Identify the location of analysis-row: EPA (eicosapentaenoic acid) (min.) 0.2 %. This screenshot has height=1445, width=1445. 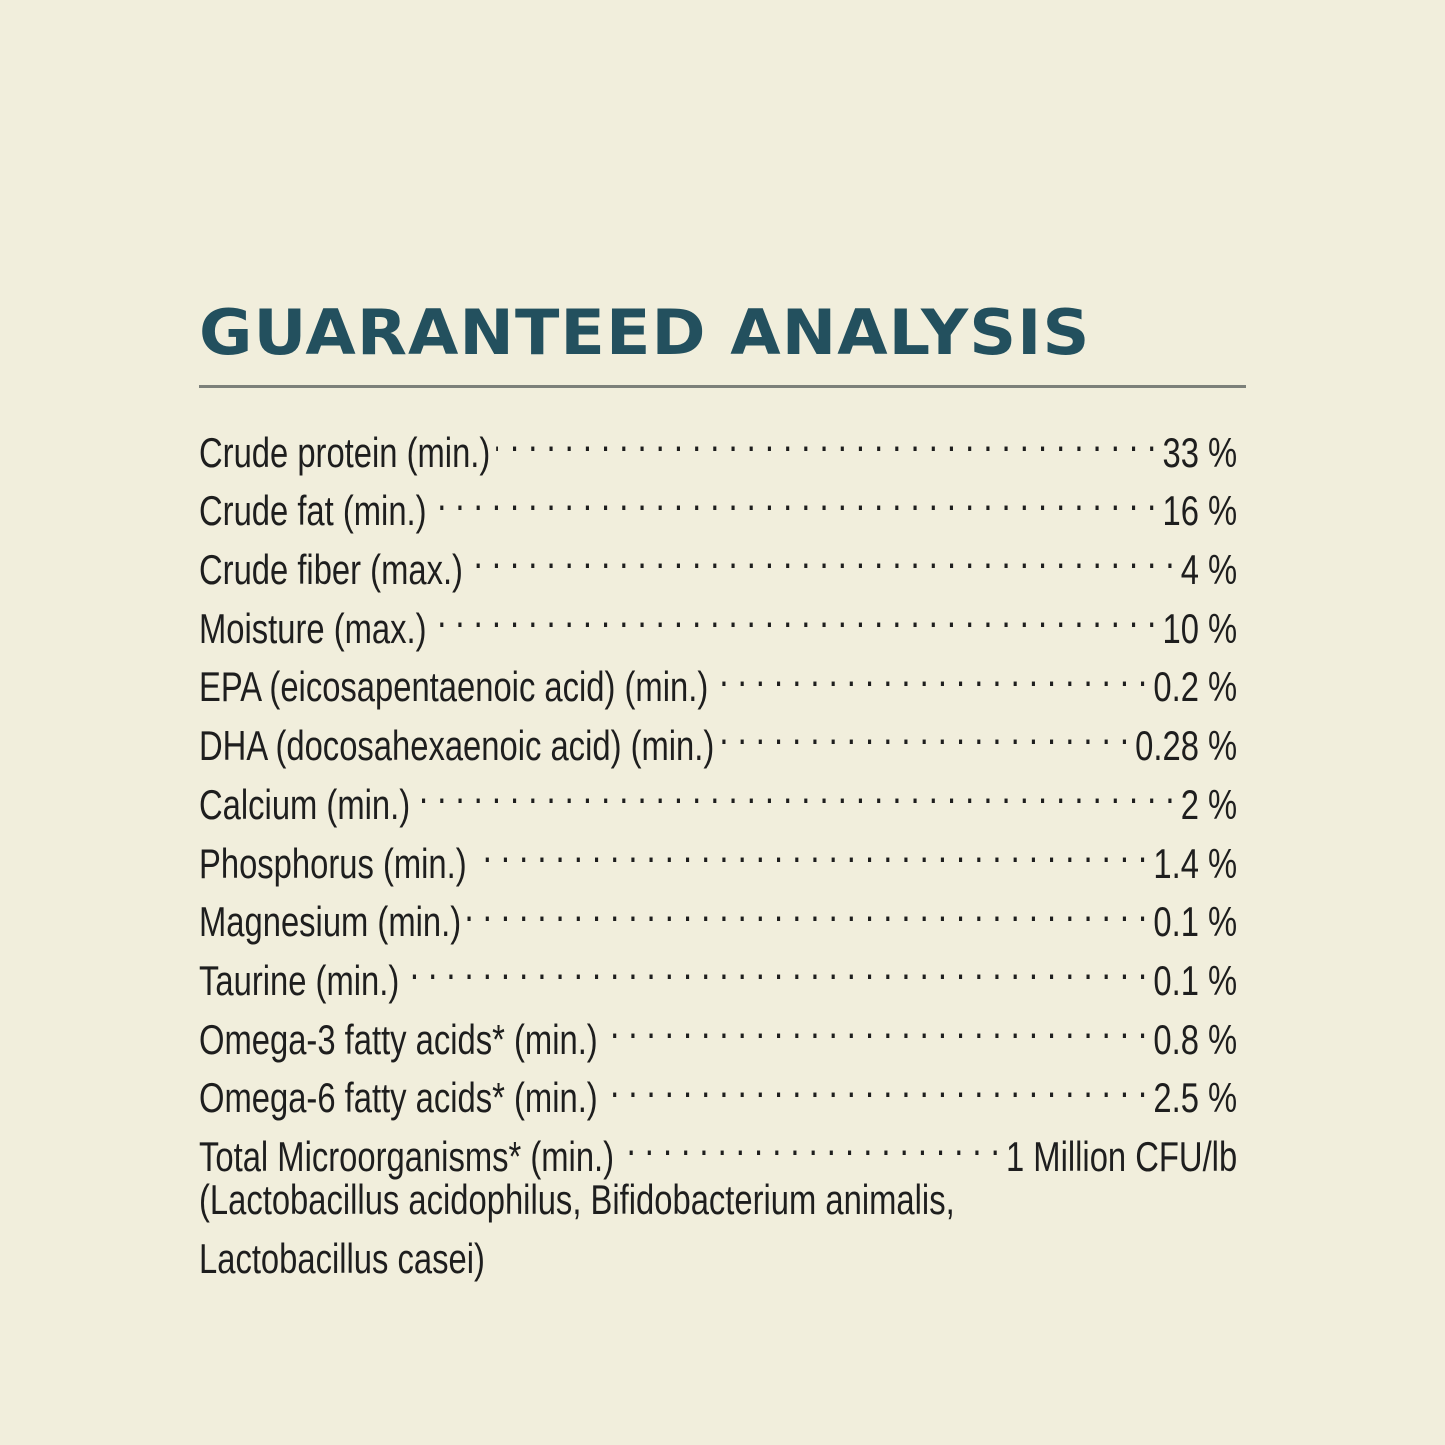
(718, 677).